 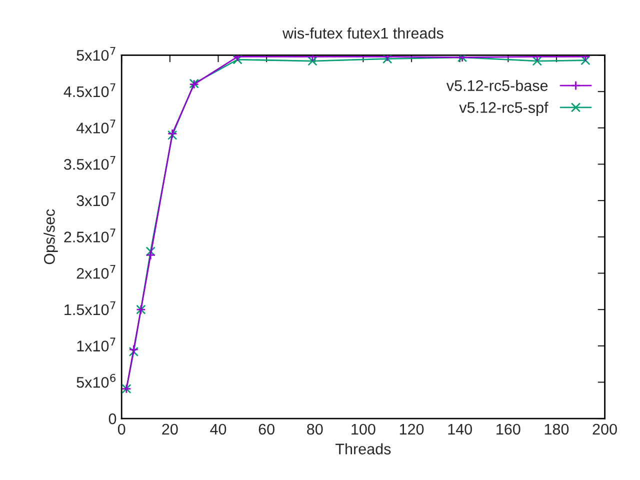 What do you see at coordinates (604, 429) in the screenshot?
I see `x-tick-label: 200` at bounding box center [604, 429].